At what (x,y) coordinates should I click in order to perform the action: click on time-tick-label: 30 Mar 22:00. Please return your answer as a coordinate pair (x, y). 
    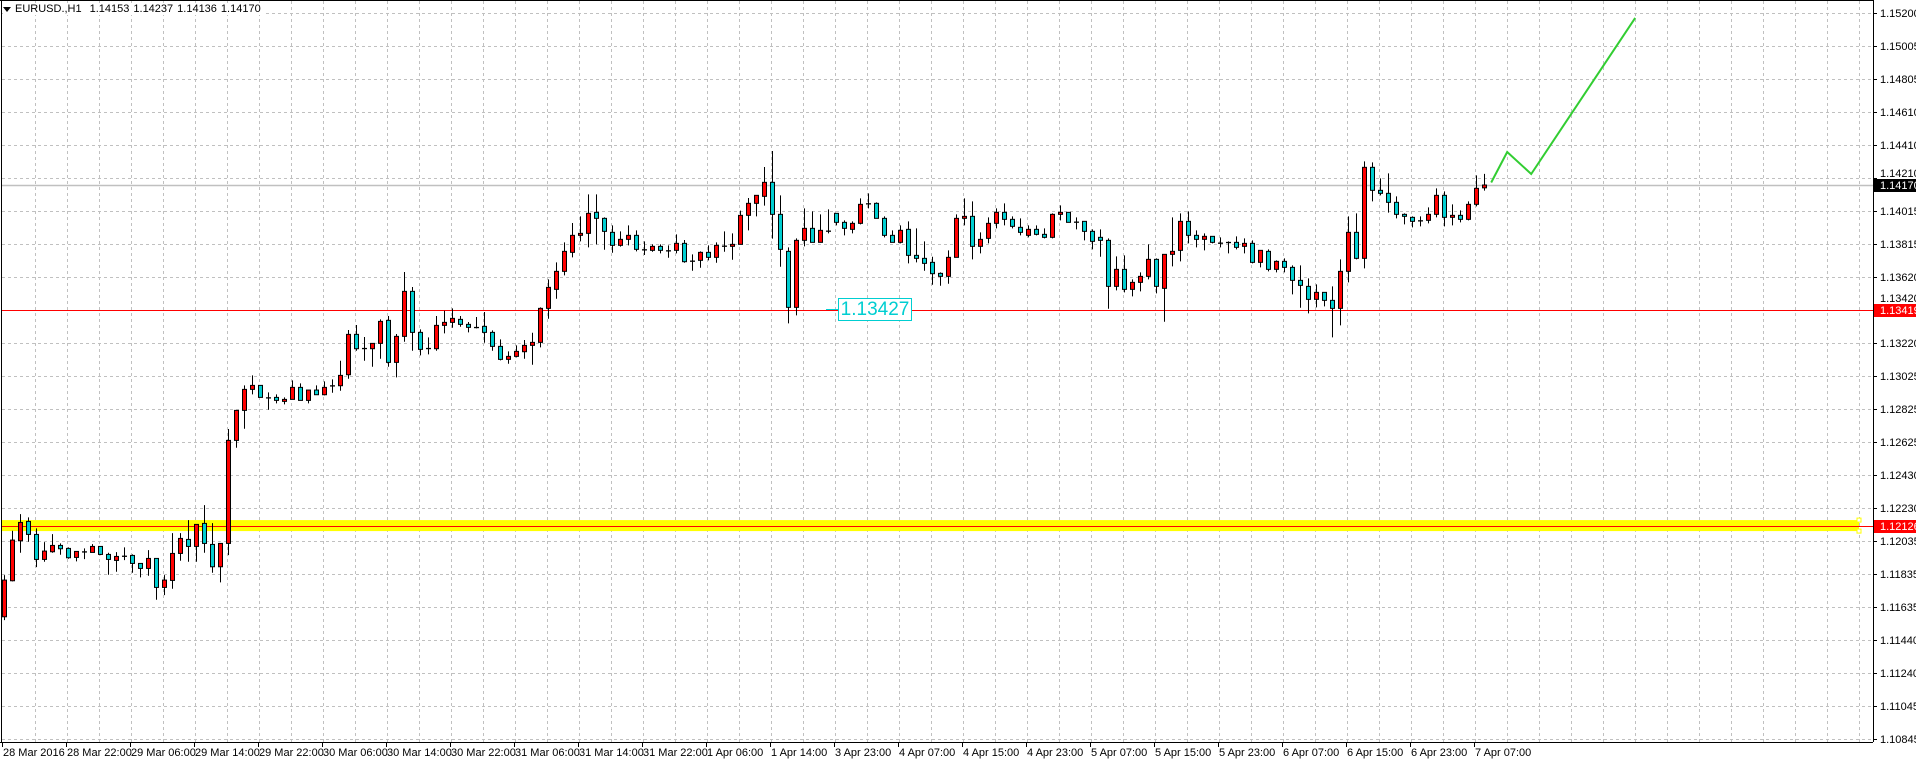
    Looking at the image, I should click on (483, 753).